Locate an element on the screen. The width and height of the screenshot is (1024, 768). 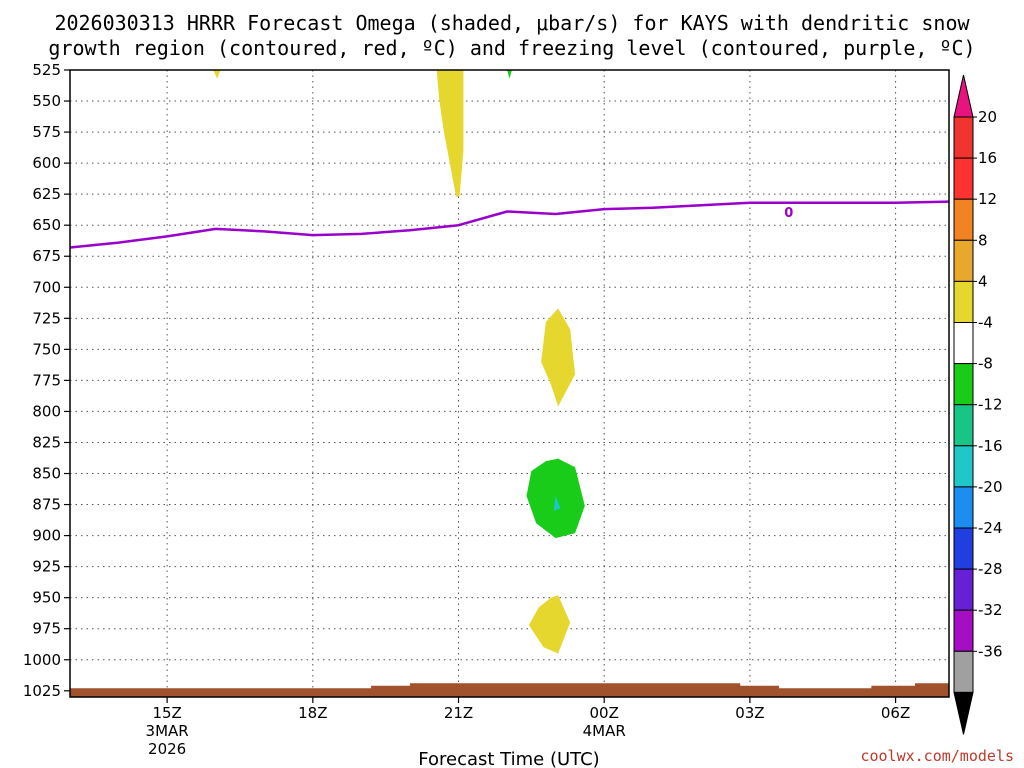
omega-region-bottom-yellow-blob is located at coordinates (549, 624).